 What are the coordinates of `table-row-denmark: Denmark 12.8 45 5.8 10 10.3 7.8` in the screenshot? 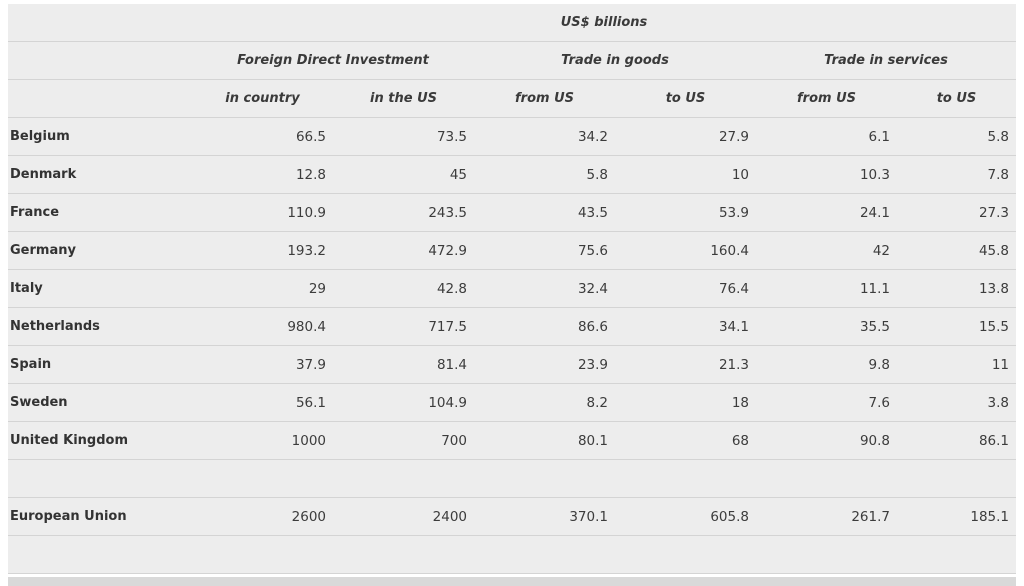 It's located at (512, 174).